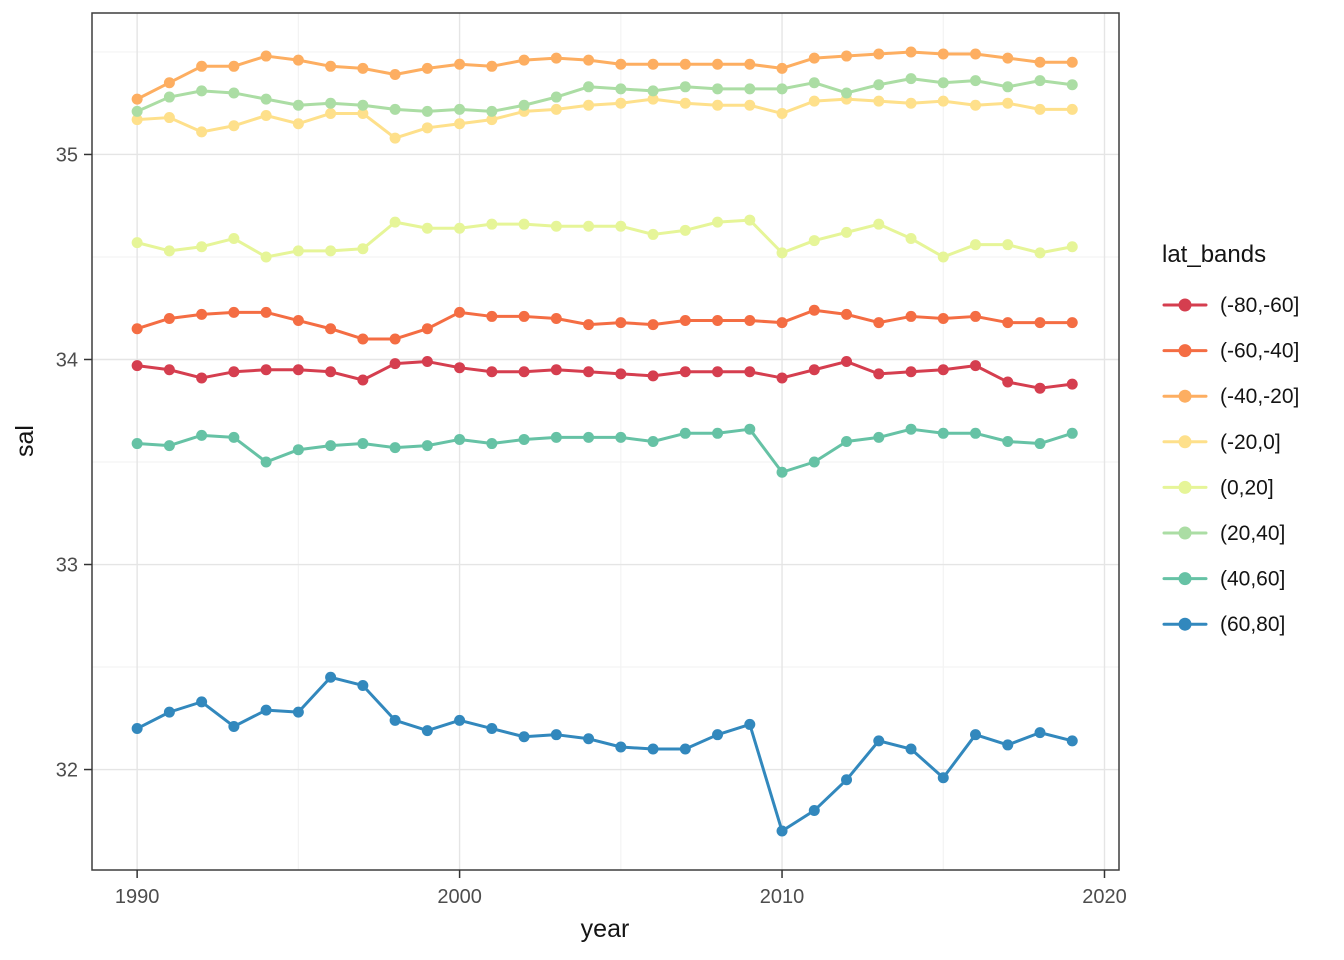 The height and width of the screenshot is (960, 1344). What do you see at coordinates (1252, 624) in the screenshot?
I see `legend-label-(60,80]: (60,80]` at bounding box center [1252, 624].